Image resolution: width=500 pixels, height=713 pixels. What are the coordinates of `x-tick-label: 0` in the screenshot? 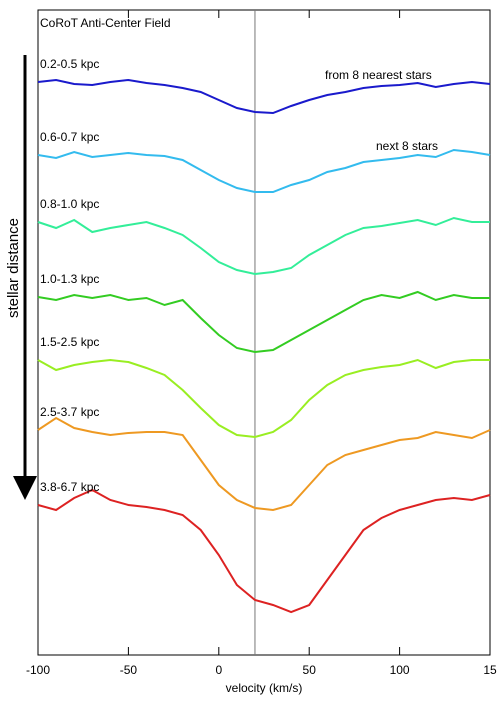 It's located at (218, 670).